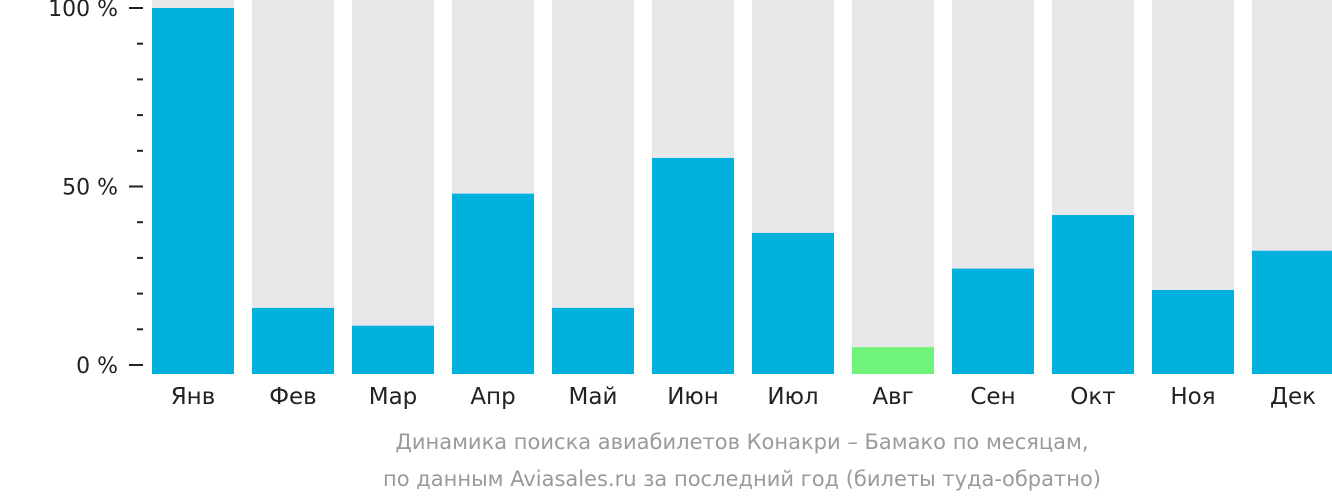 This screenshot has height=502, width=1332. Describe the element at coordinates (1192, 397) in the screenshot. I see `x-tick-label: Ноя` at that location.